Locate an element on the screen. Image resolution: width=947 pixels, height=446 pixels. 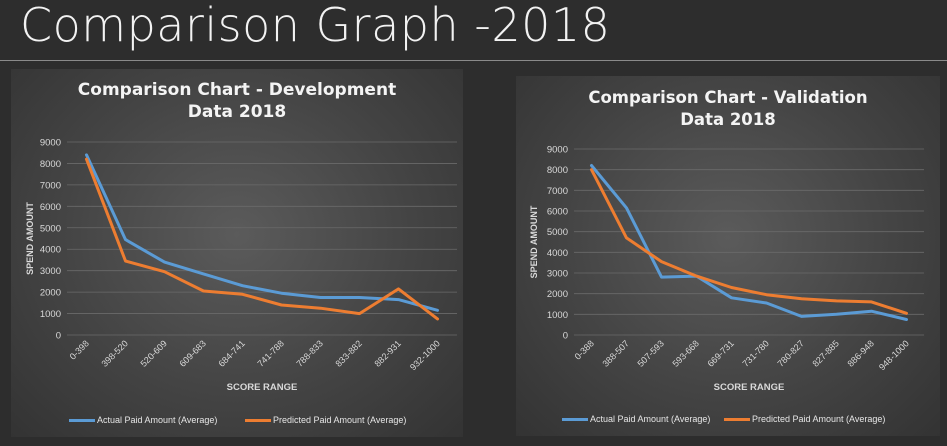
x-tick-label: 609-683 is located at coordinates (192, 353).